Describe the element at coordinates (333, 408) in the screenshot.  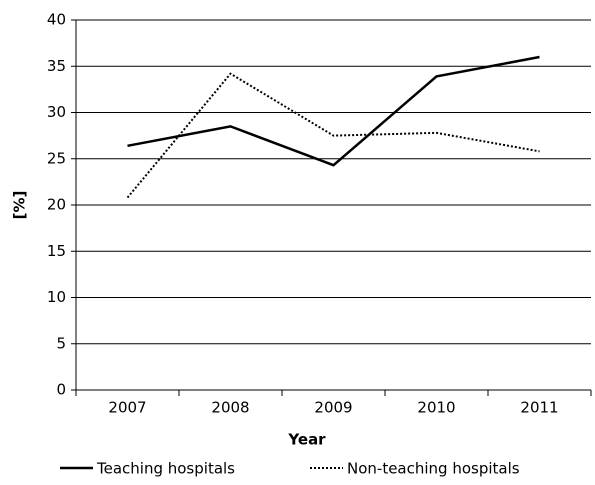
I see `x-tick-label: 2009` at that location.